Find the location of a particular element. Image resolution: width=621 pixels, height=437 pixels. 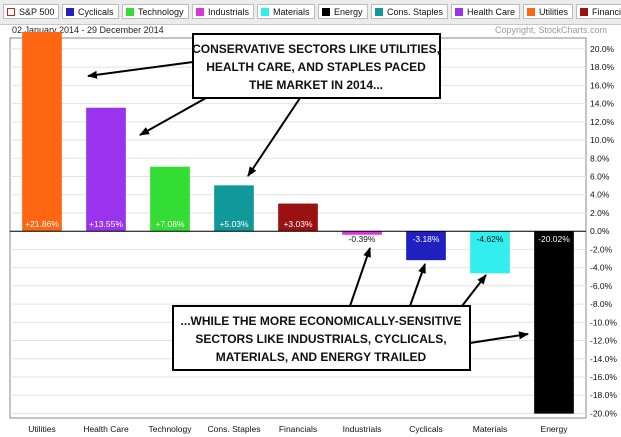

top-callout-box is located at coordinates (316, 66).